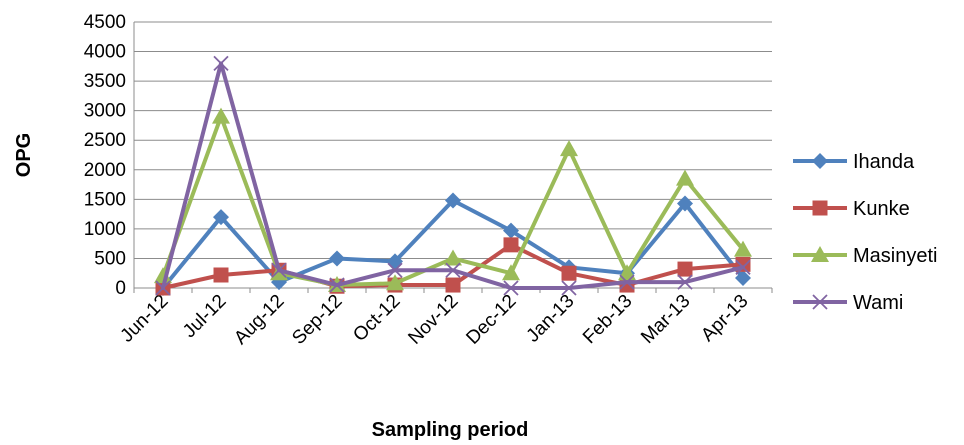 Image resolution: width=964 pixels, height=445 pixels. Describe the element at coordinates (105, 199) in the screenshot. I see `y-tick-label: 1500` at that location.